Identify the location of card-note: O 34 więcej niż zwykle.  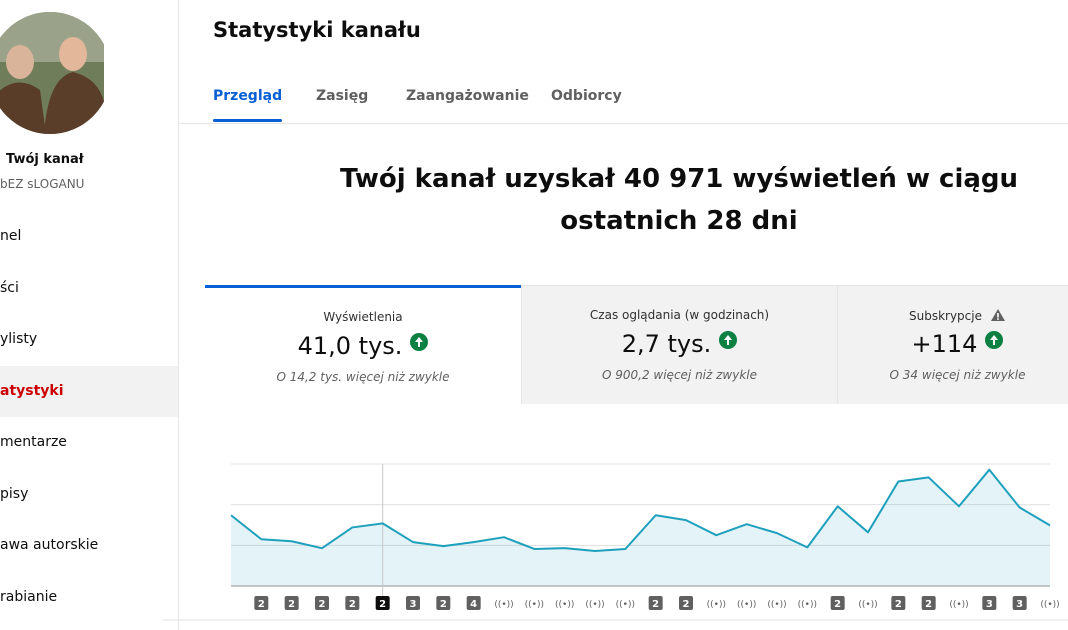
(957, 375).